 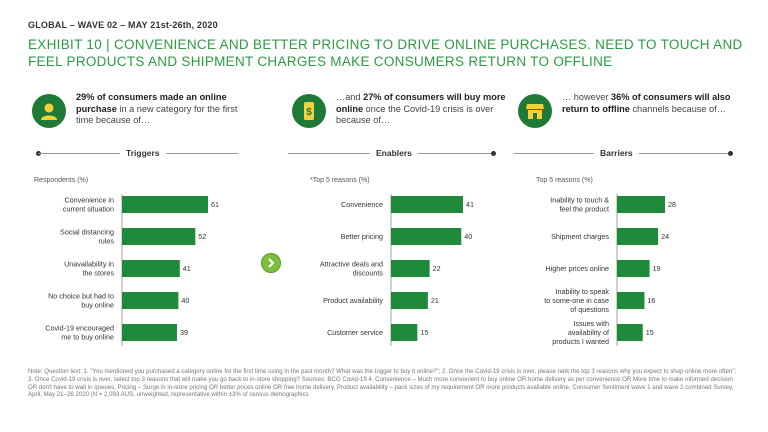 I want to click on triggers-heading: Triggers, so click(x=143, y=153).